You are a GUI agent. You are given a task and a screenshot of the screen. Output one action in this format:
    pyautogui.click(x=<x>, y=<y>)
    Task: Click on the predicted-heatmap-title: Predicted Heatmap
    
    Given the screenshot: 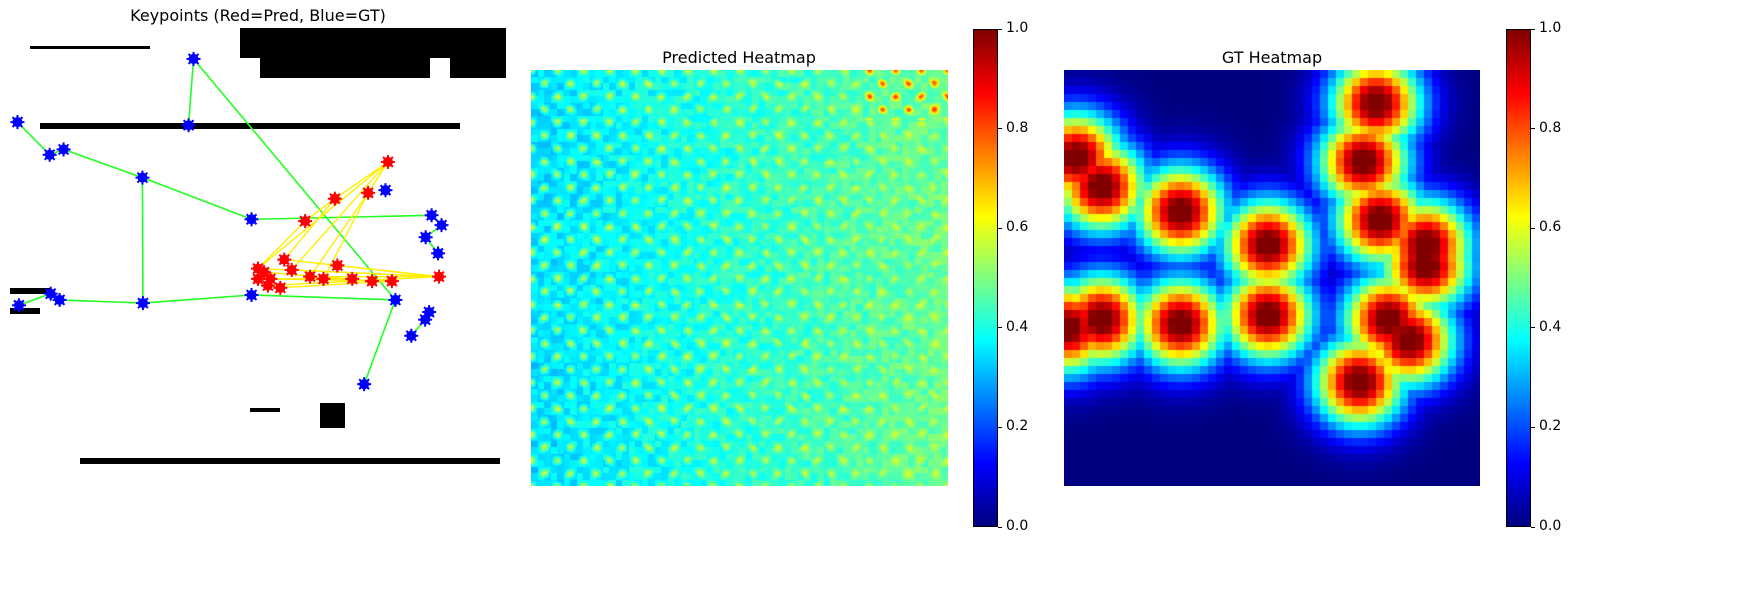 What is the action you would take?
    pyautogui.click(x=739, y=57)
    